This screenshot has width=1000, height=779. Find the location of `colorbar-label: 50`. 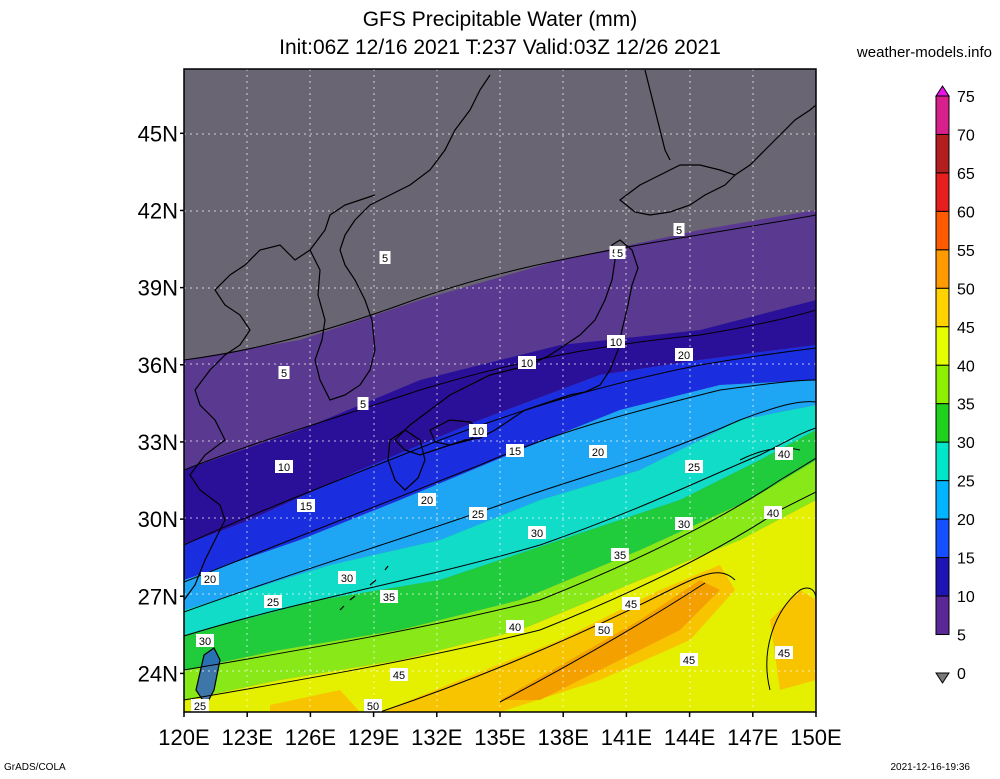

colorbar-label: 50 is located at coordinates (966, 289).